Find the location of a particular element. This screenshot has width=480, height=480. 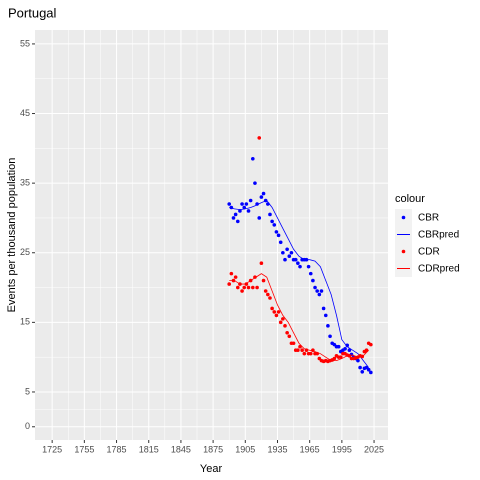

y-tick-label: 25 is located at coordinates (25, 252).